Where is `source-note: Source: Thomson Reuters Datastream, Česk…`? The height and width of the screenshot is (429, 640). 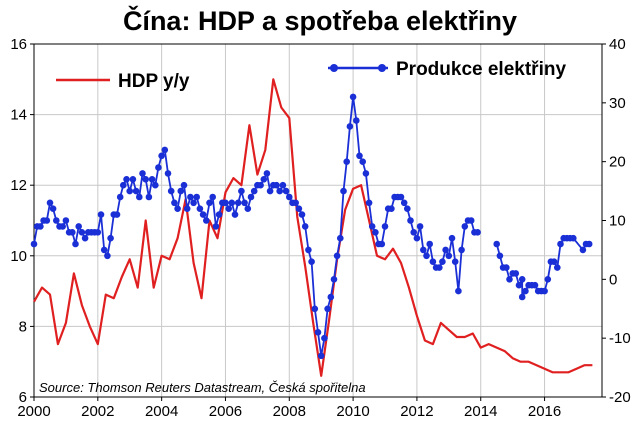 source-note: Source: Thomson Reuters Datastream, Česk… is located at coordinates (202, 387).